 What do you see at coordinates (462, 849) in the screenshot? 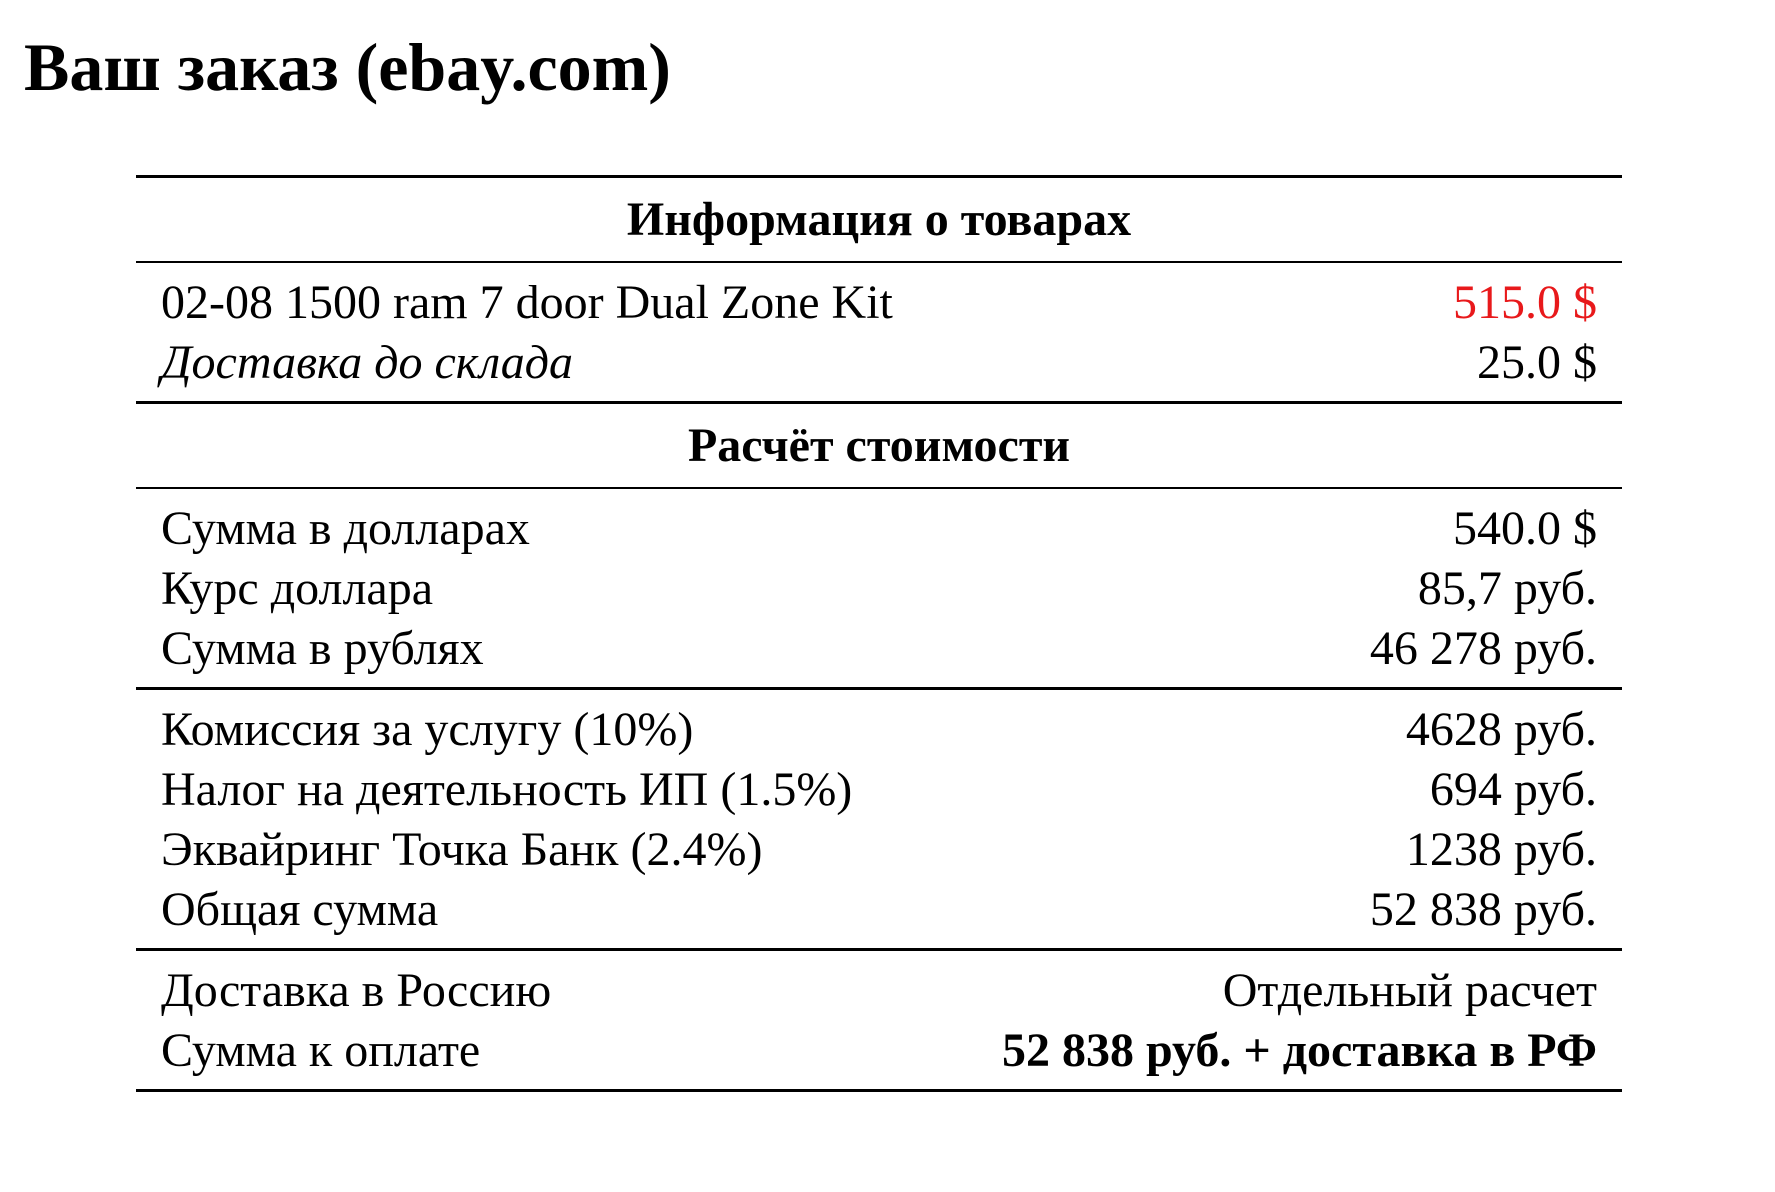
I see `acquiring-label: Эквайринг Точка Банк (2.4%)` at bounding box center [462, 849].